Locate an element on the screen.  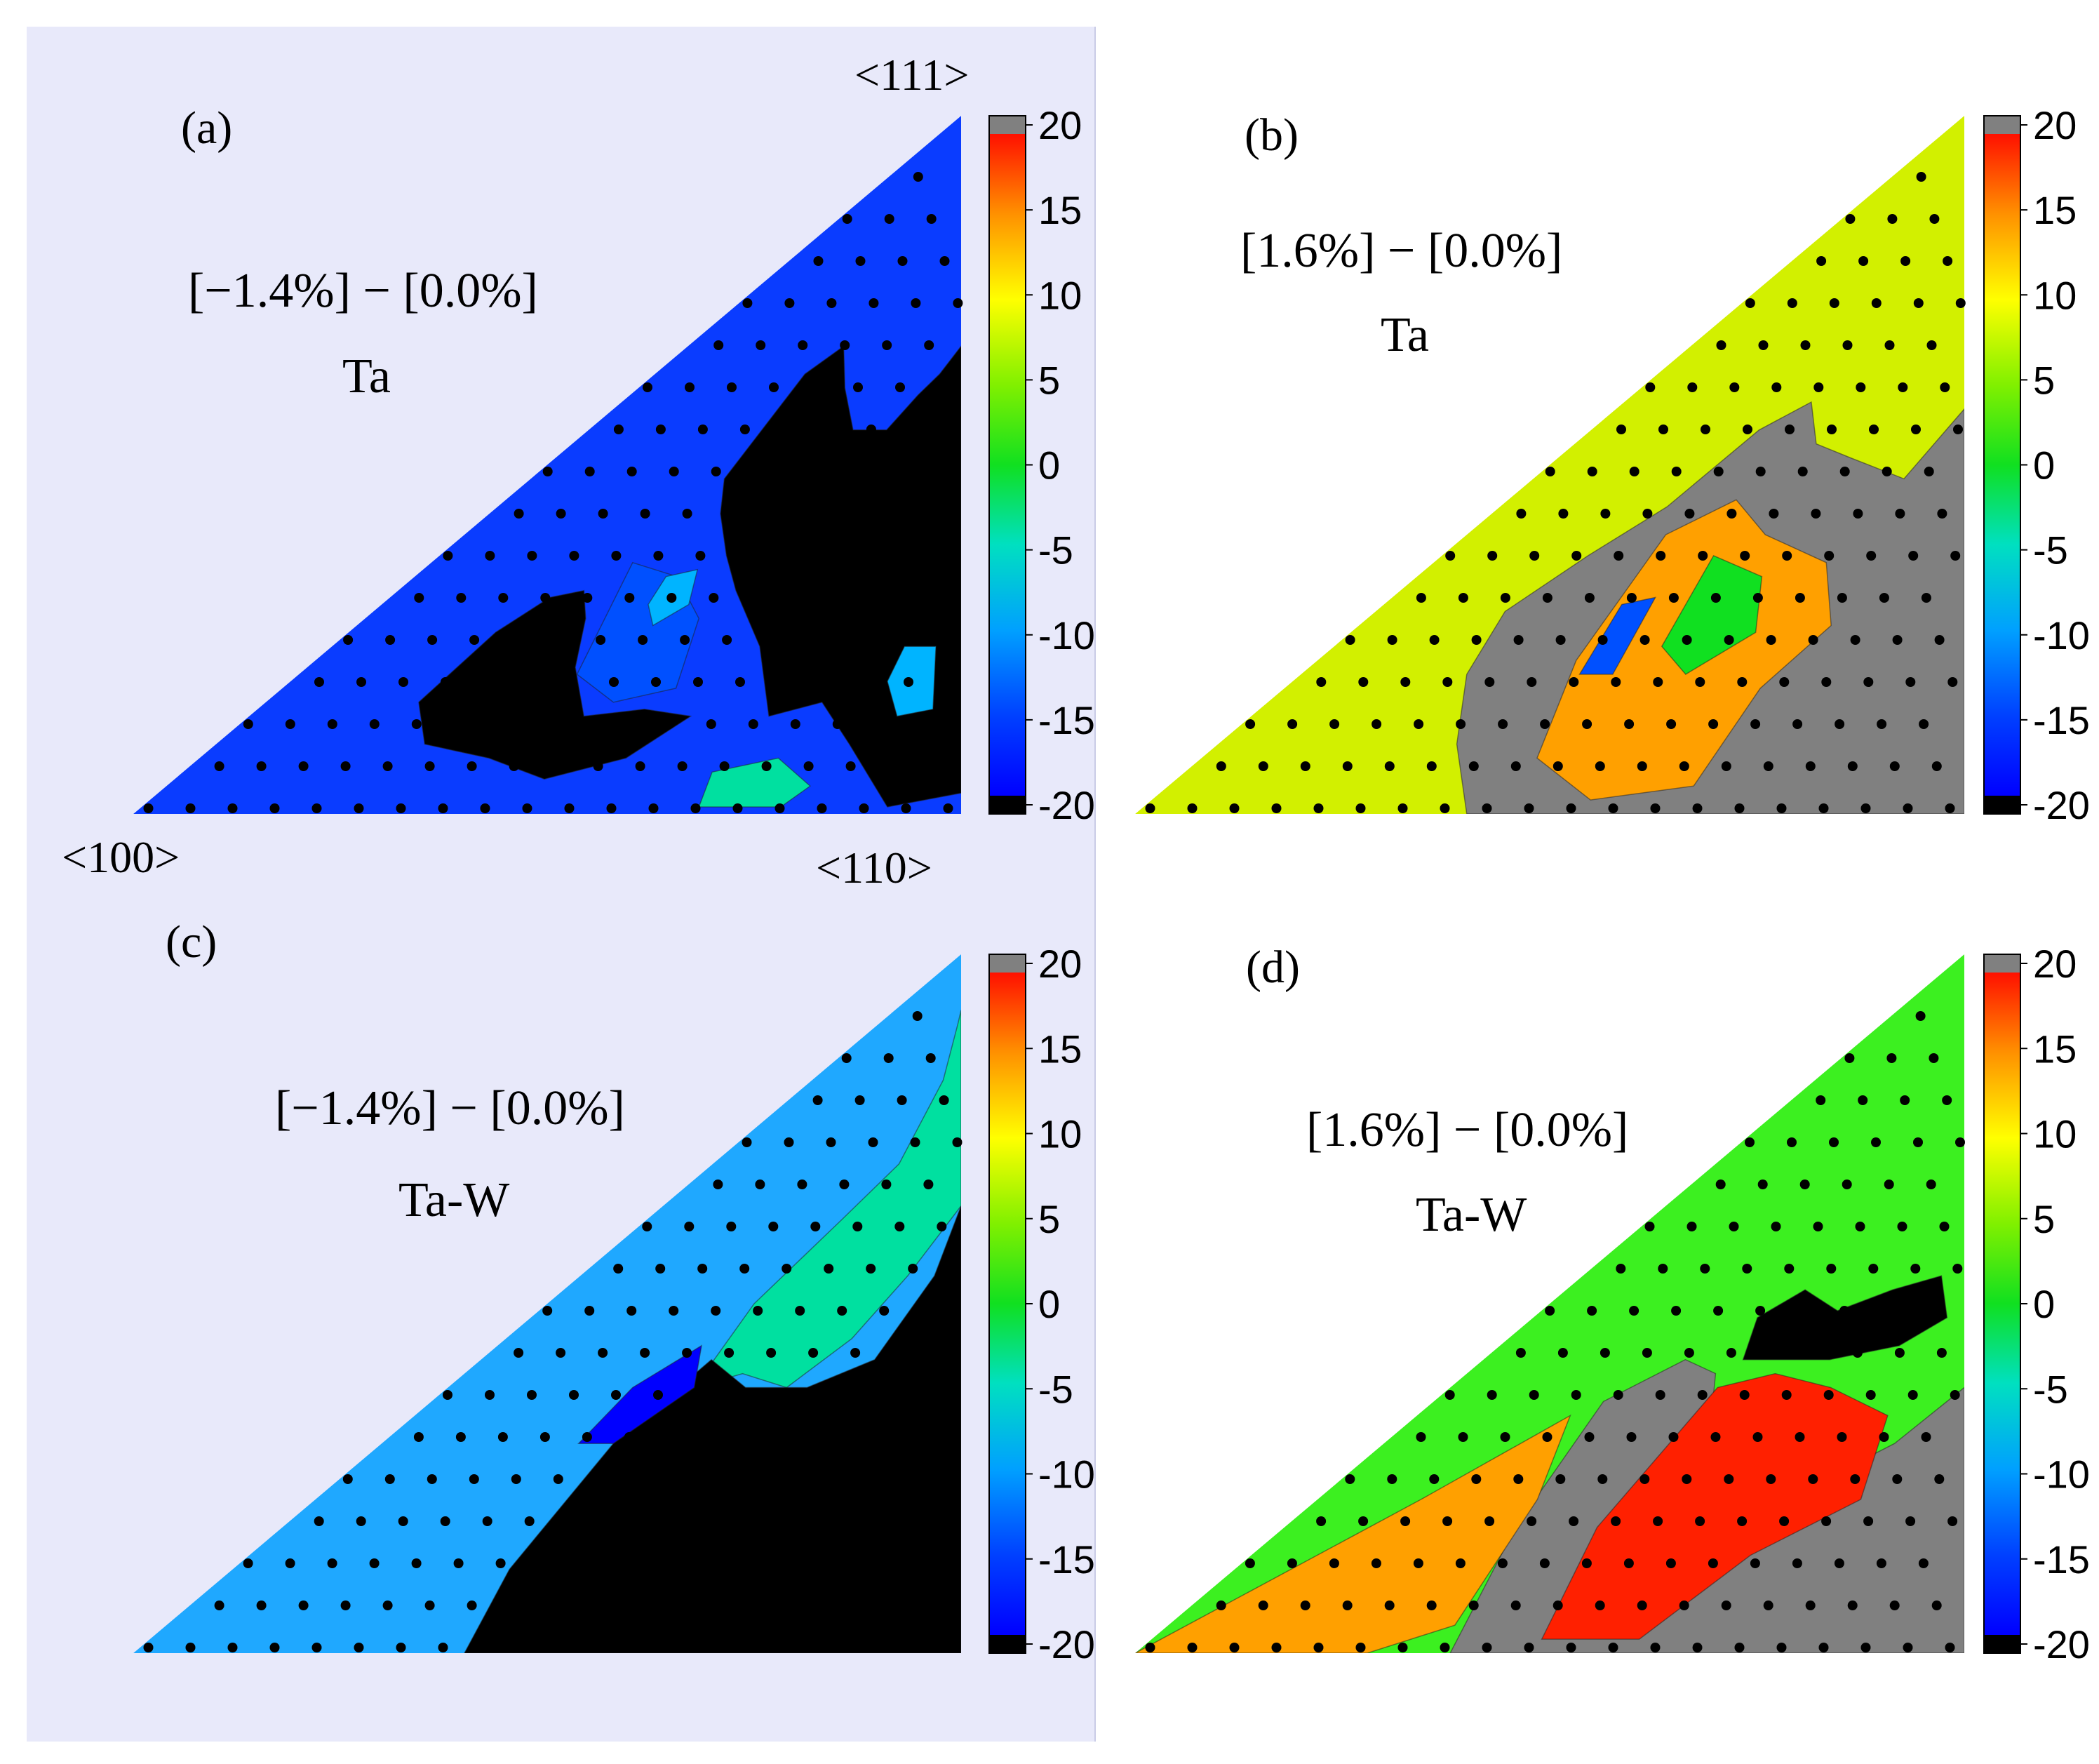
colorbar-below-min is located at coordinates (1007, 1644).